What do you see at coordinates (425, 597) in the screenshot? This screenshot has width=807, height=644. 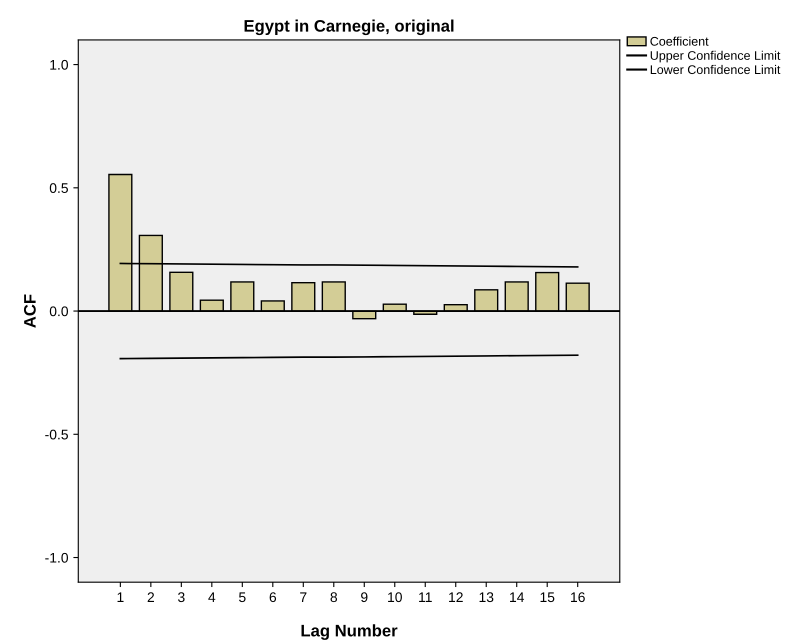 I see `x-tick-label: 11` at bounding box center [425, 597].